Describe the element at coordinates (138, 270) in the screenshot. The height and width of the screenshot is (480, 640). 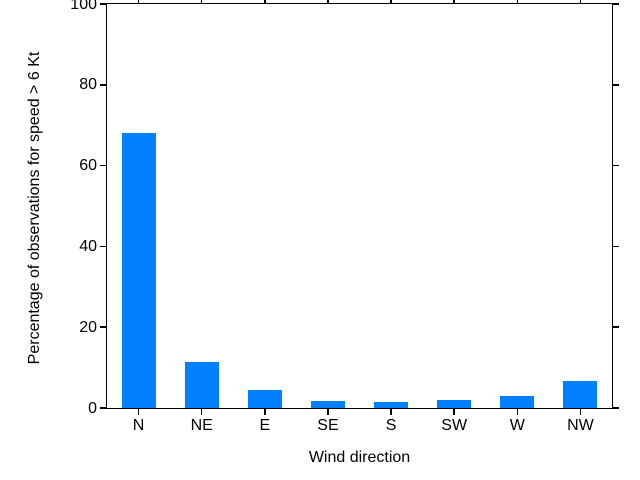
I see `bar-N` at that location.